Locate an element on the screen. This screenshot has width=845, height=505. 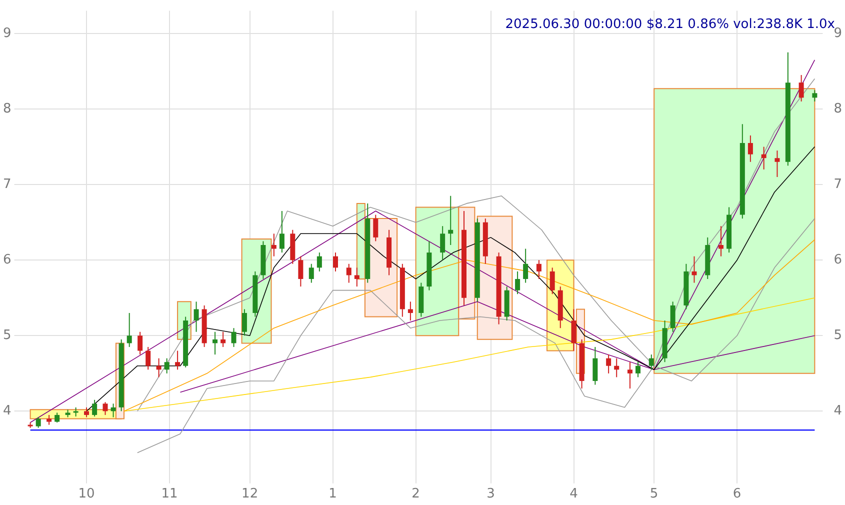
y-tick-label: 7 is located at coordinates (7, 184).